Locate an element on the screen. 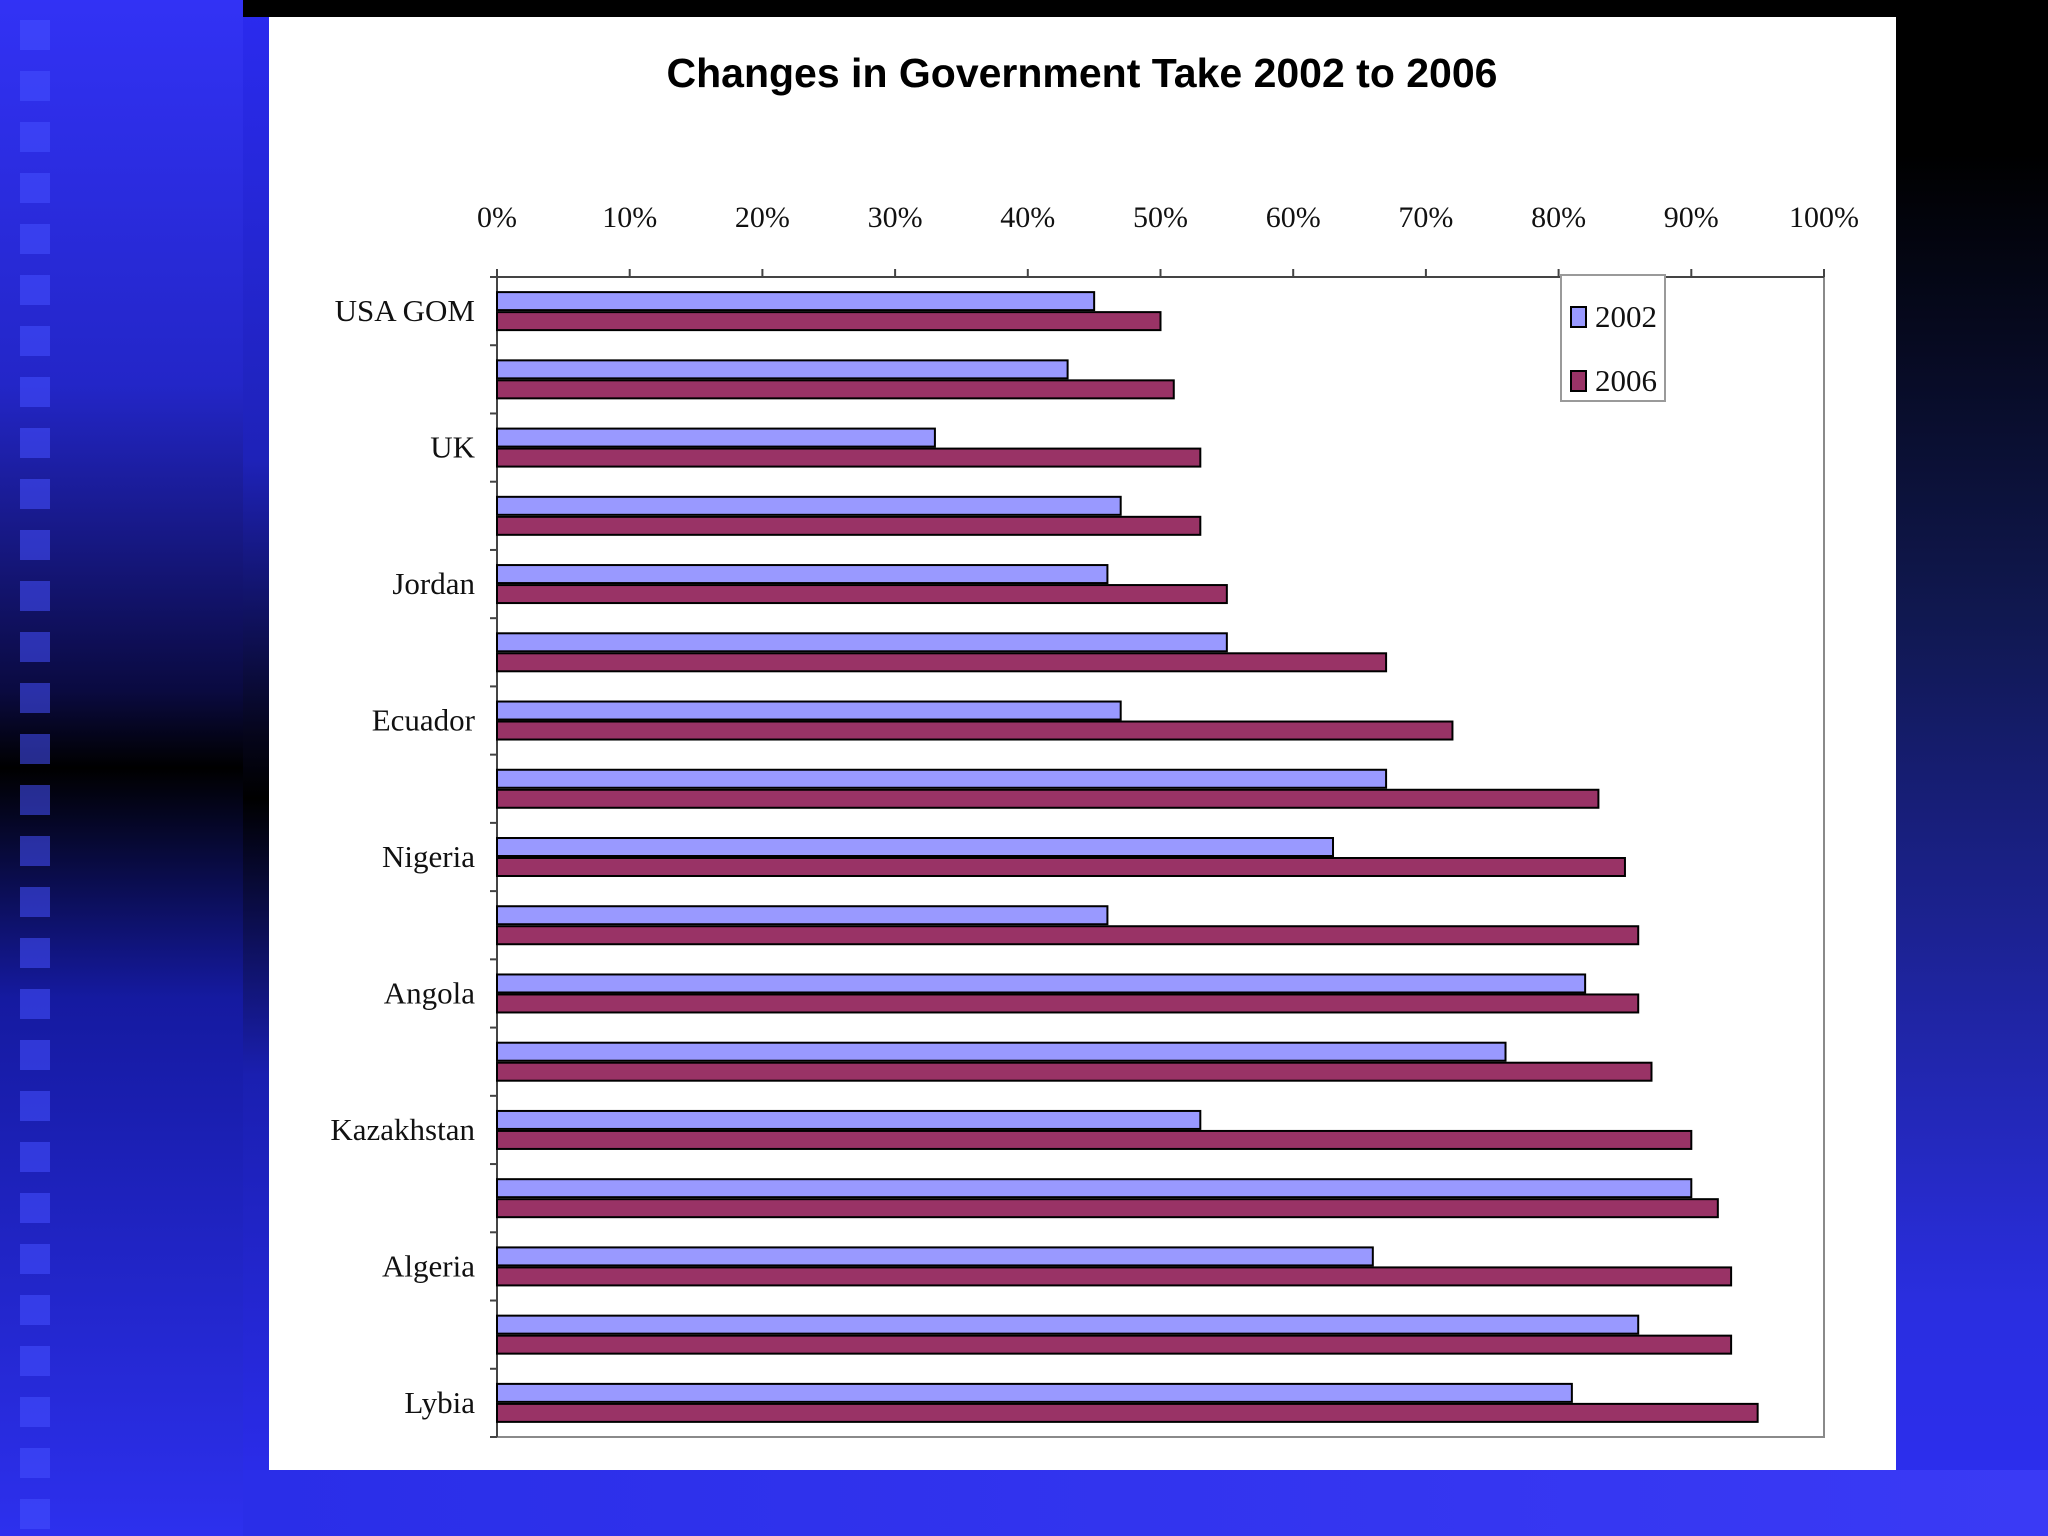 The image size is (2048, 1536). x-tick-label: 90% is located at coordinates (1691, 217).